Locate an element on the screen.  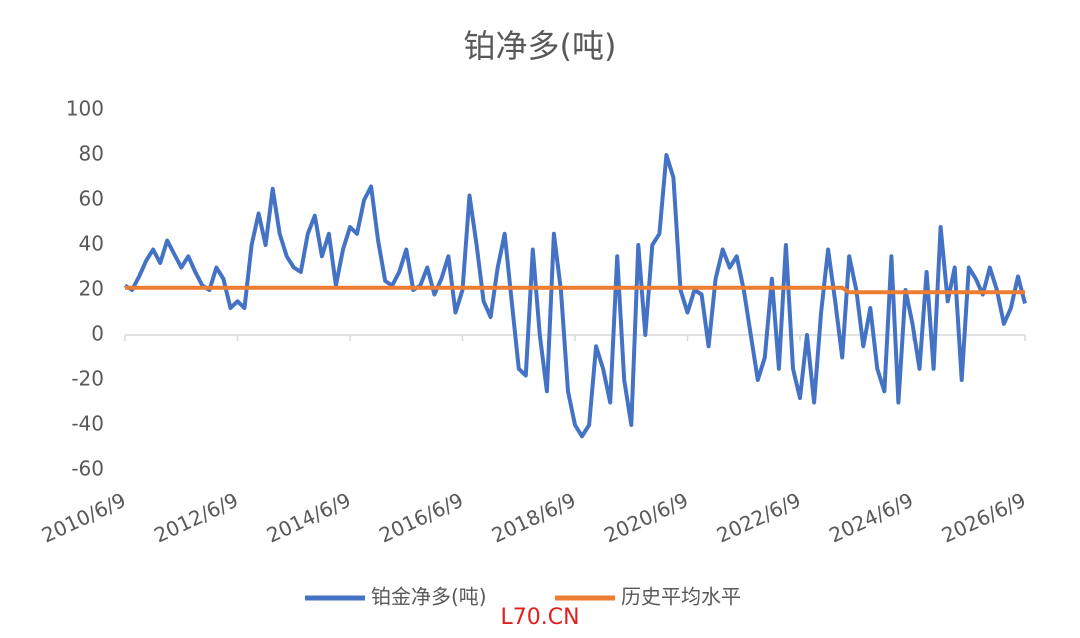
series-line is located at coordinates (575, 290).